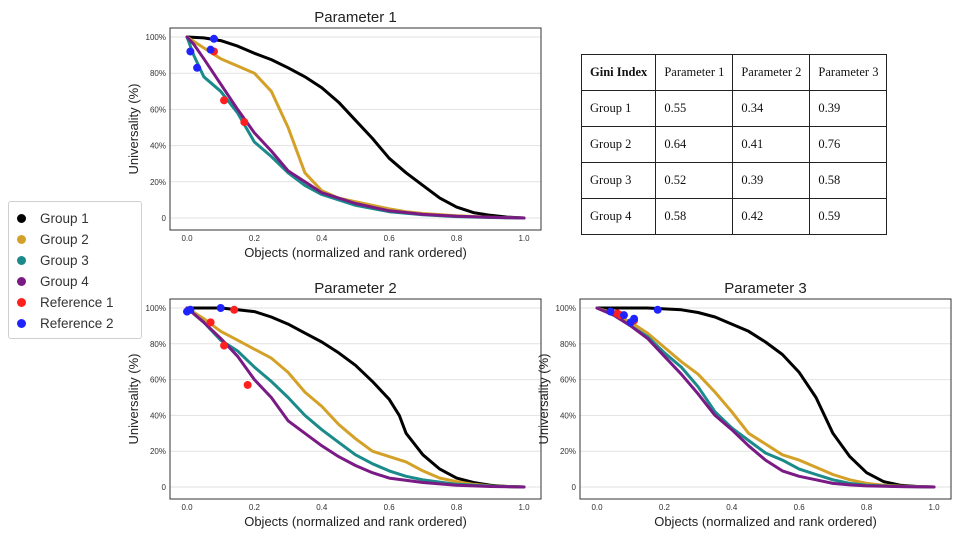 This screenshot has height=540, width=960. Describe the element at coordinates (848, 216) in the screenshot. I see `table-cell: 0.59` at that location.